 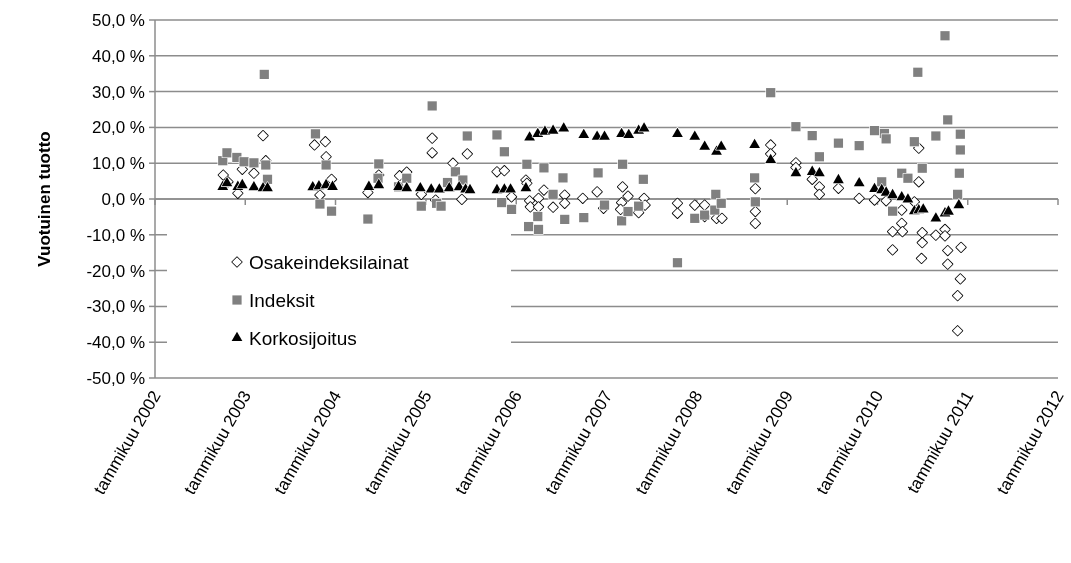 What do you see at coordinates (115, 307) in the screenshot?
I see `y-tick-label: -30,0 %` at bounding box center [115, 307].